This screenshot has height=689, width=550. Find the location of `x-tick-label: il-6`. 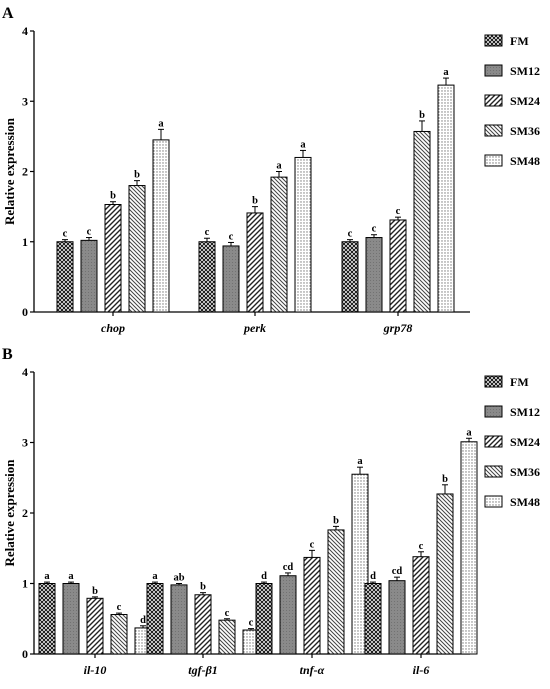

x-tick-label: il-6 is located at coordinates (421, 670).